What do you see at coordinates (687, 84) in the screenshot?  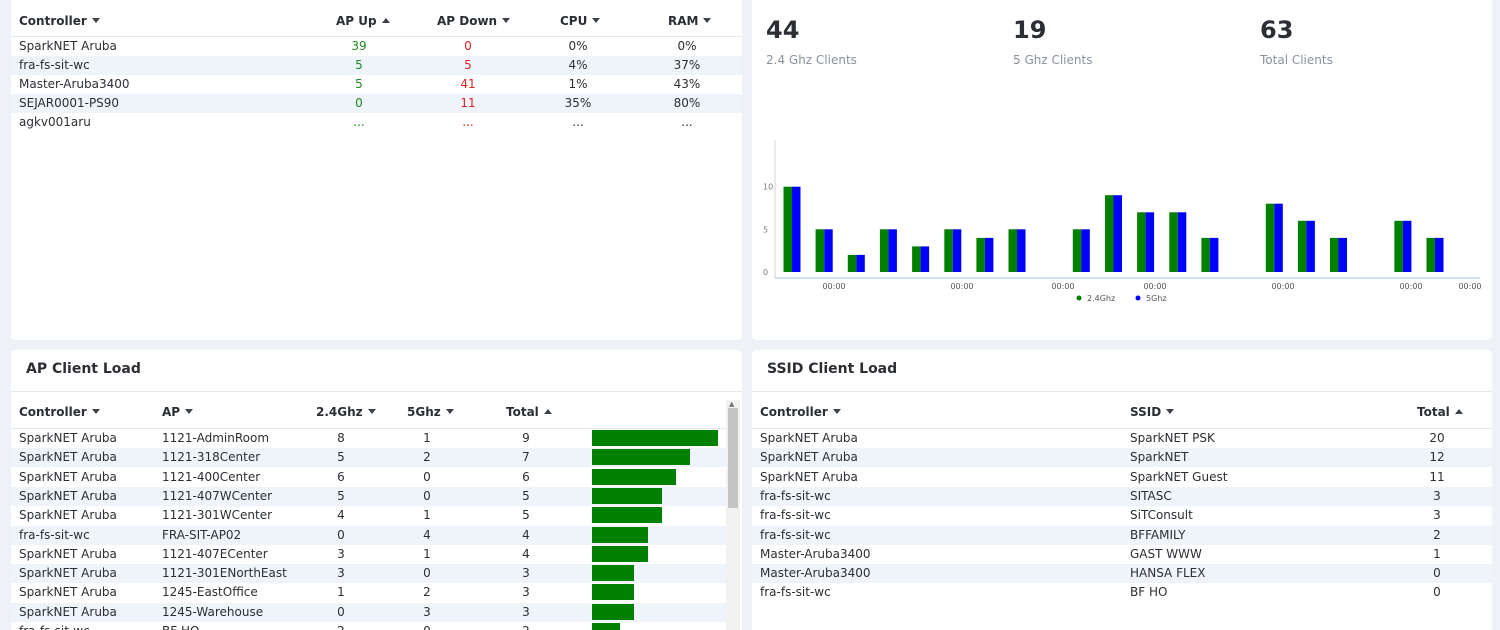 I see `ram-value: 43%` at bounding box center [687, 84].